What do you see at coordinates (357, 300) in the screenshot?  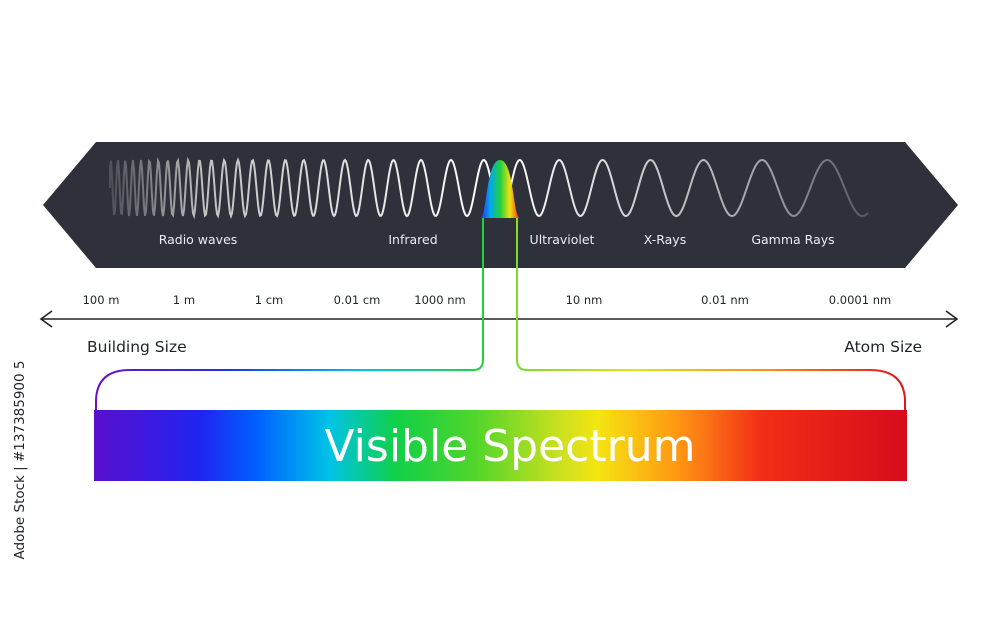 I see `scale-label-001cm: 0.01 cm` at bounding box center [357, 300].